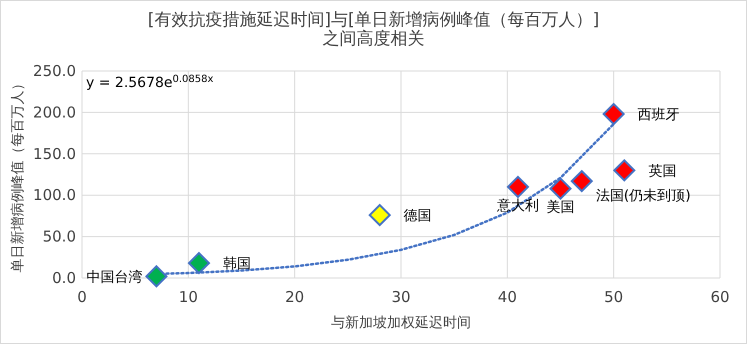  I want to click on y-tick-label: 200.0, so click(54, 112).